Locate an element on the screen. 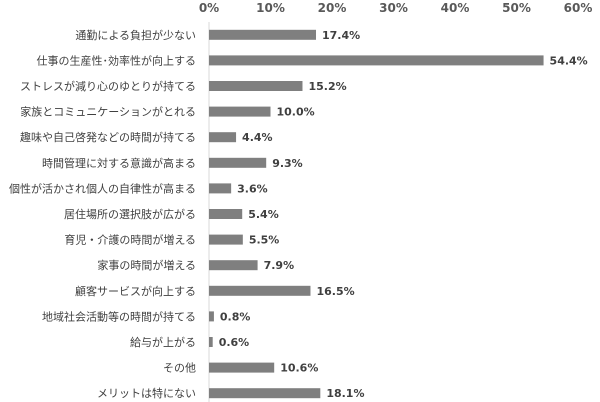 This screenshot has height=402, width=600. x-tick-label: 10% is located at coordinates (270, 8).